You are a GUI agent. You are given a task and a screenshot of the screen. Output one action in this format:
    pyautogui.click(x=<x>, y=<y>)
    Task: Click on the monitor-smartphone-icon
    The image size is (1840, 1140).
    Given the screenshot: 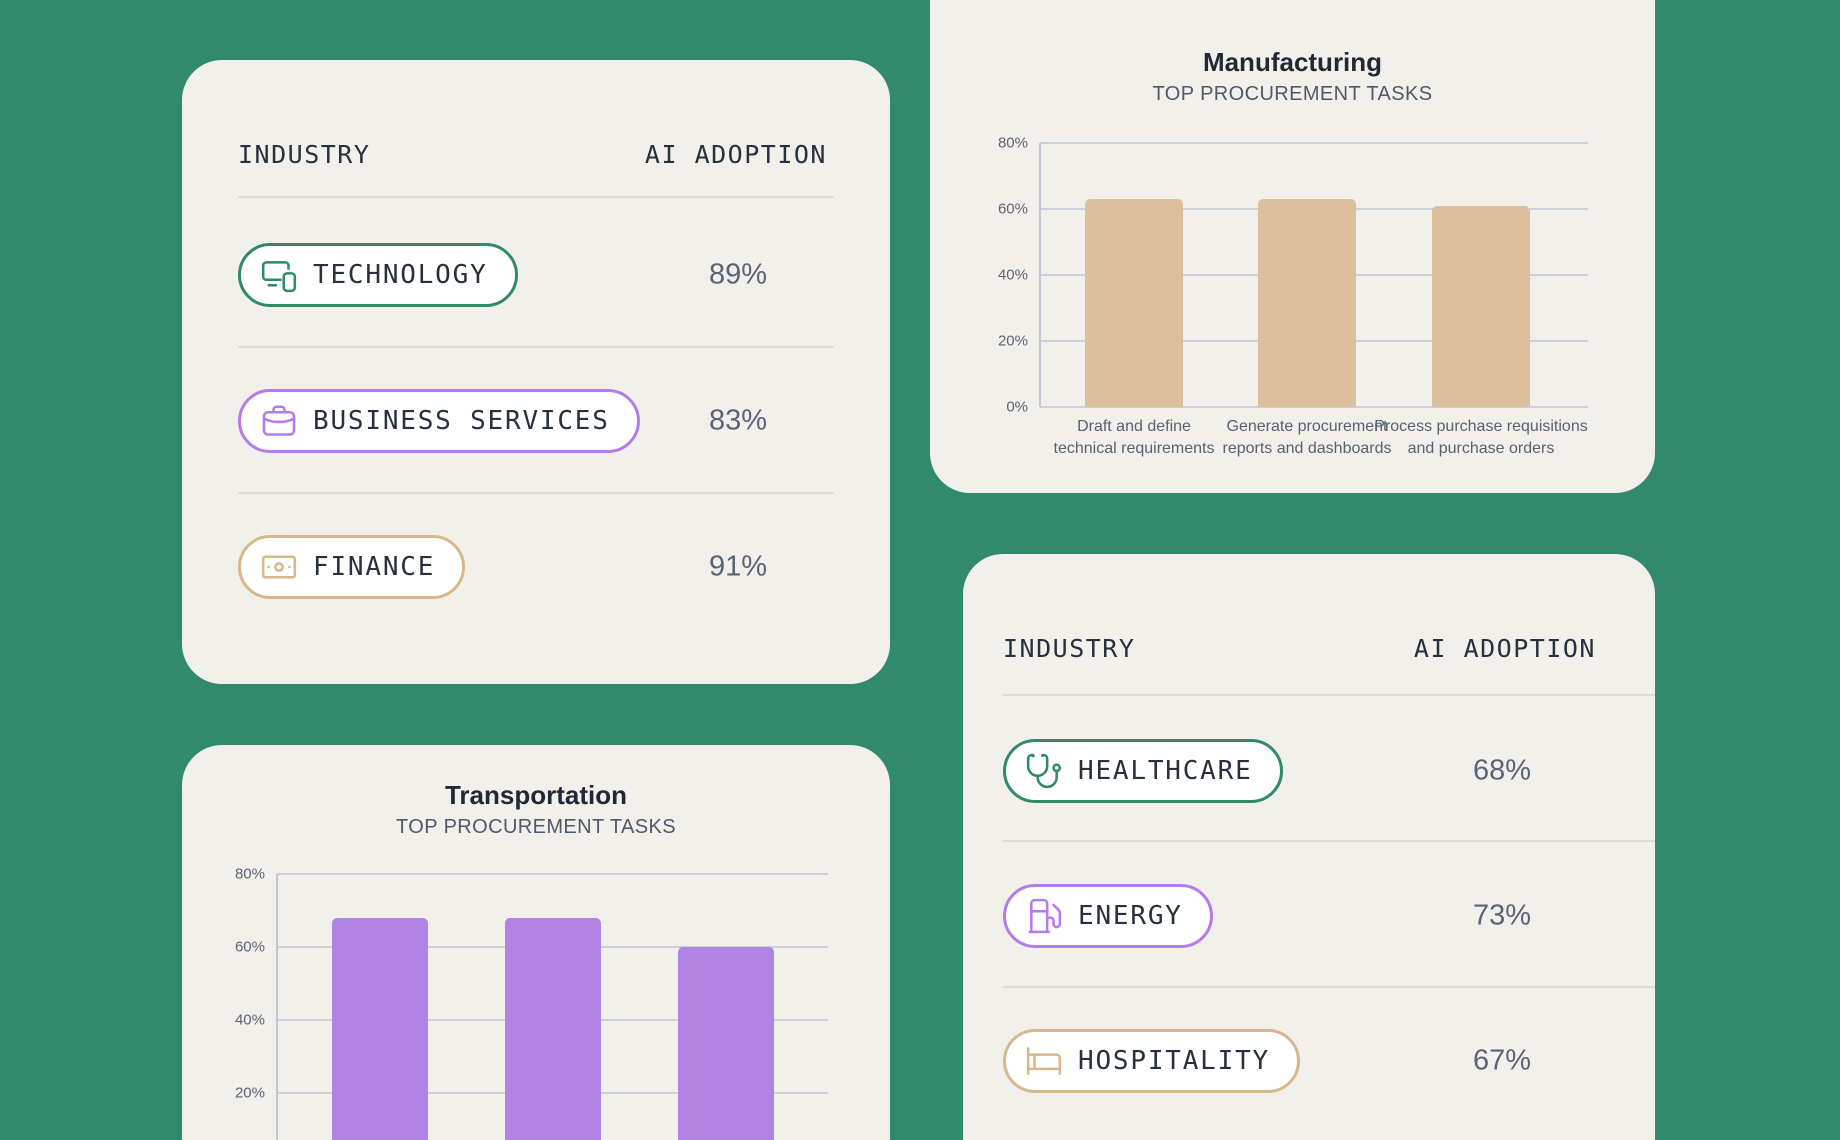 What is the action you would take?
    pyautogui.click(x=279, y=277)
    